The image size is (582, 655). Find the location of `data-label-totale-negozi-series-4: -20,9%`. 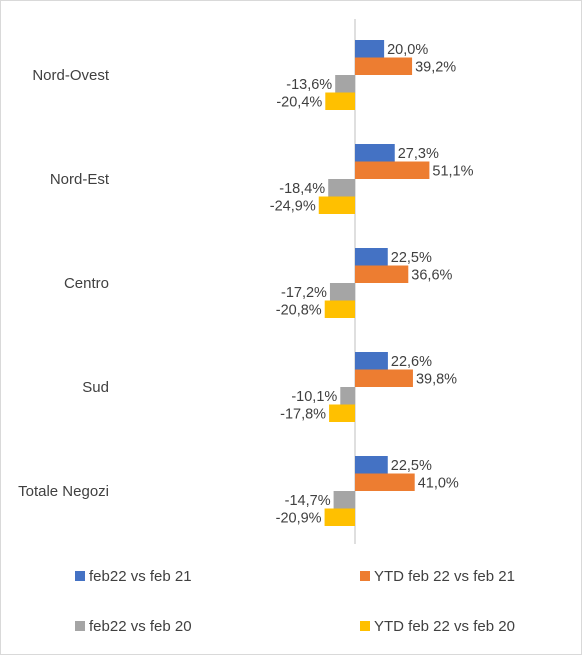

data-label-totale-negozi-series-4: -20,9% is located at coordinates (299, 518).